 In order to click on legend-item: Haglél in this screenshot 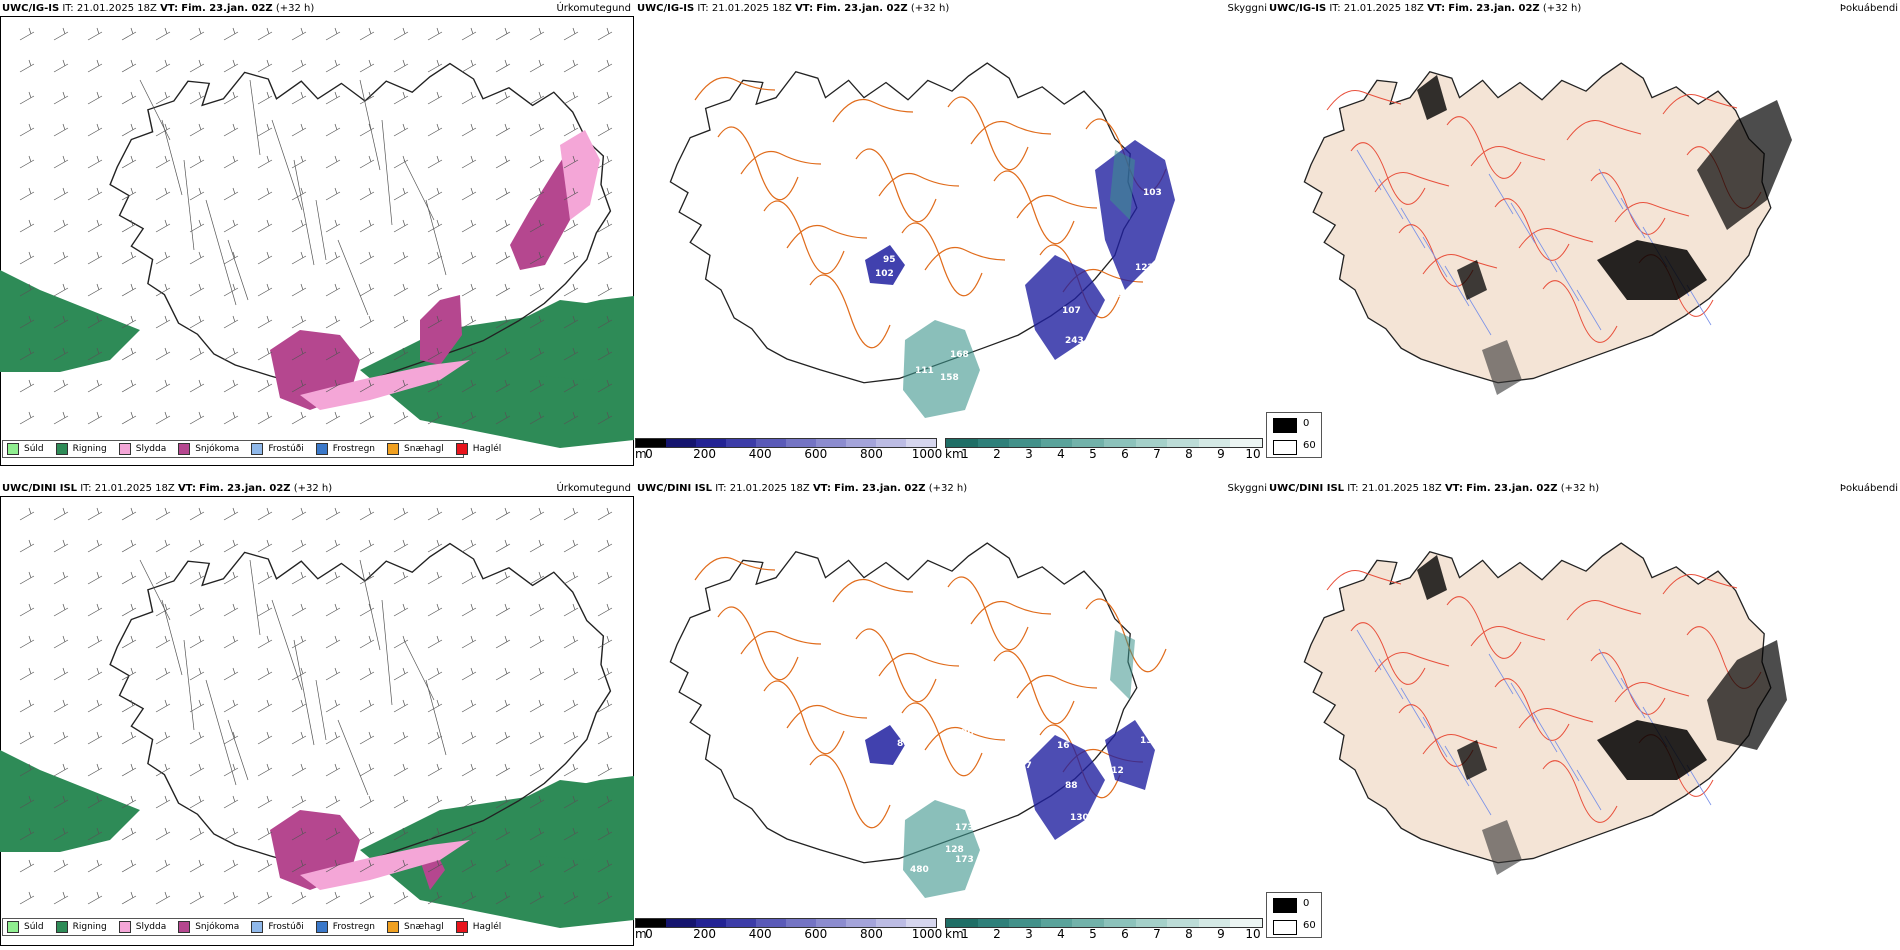, I will do `click(478, 927)`.